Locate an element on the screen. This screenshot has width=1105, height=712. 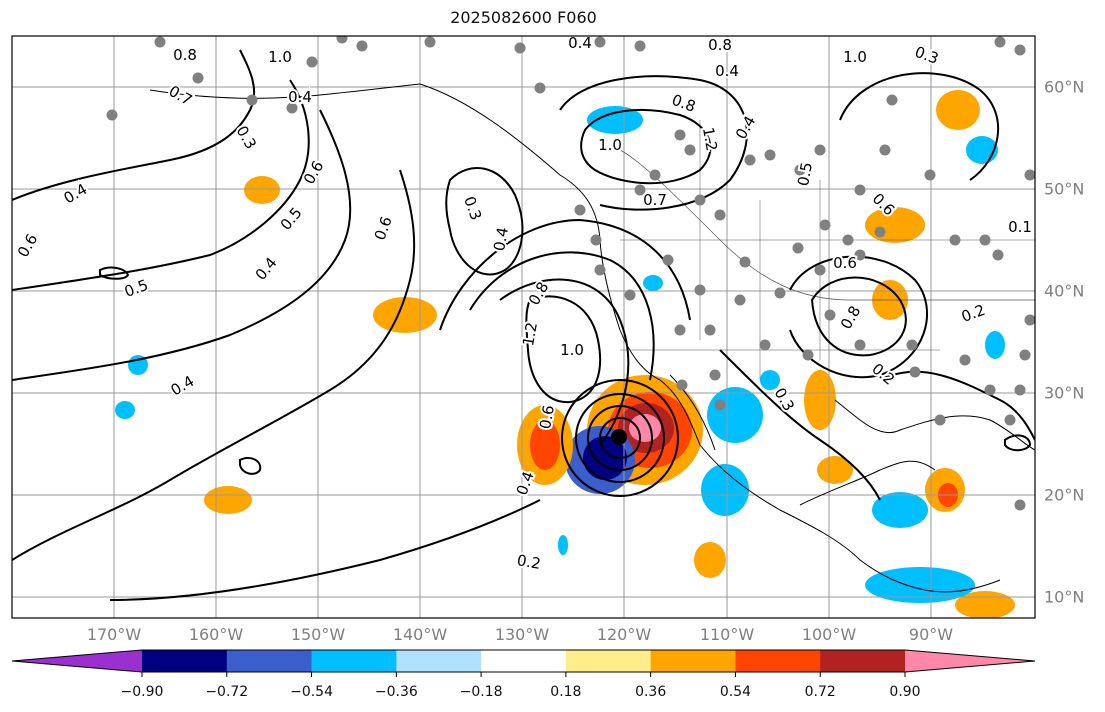
contour-label: 0.4 is located at coordinates (580, 43).